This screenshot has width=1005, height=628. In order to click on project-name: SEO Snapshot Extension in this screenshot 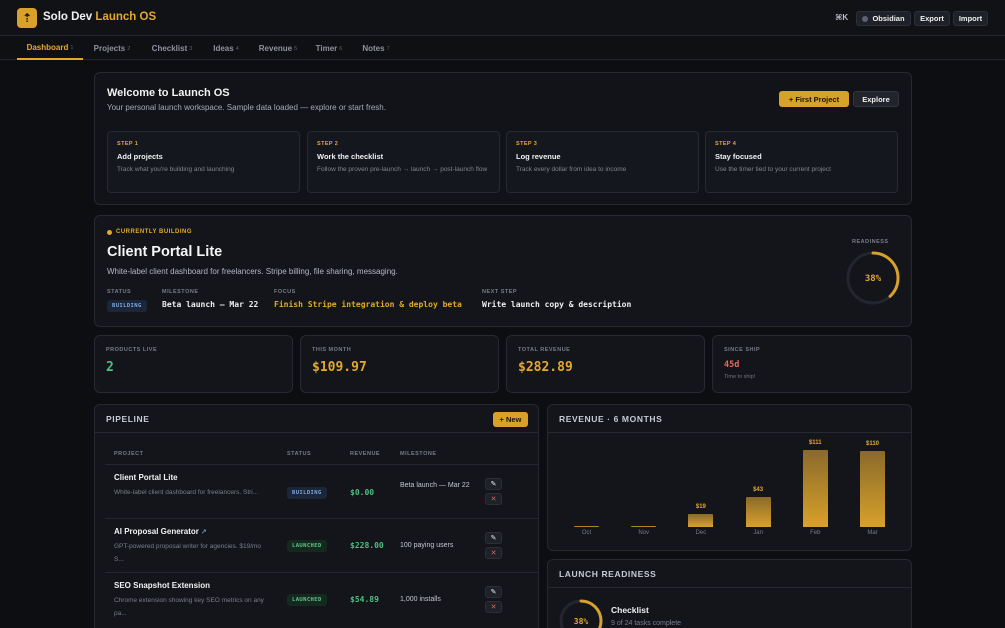, I will do `click(162, 585)`.